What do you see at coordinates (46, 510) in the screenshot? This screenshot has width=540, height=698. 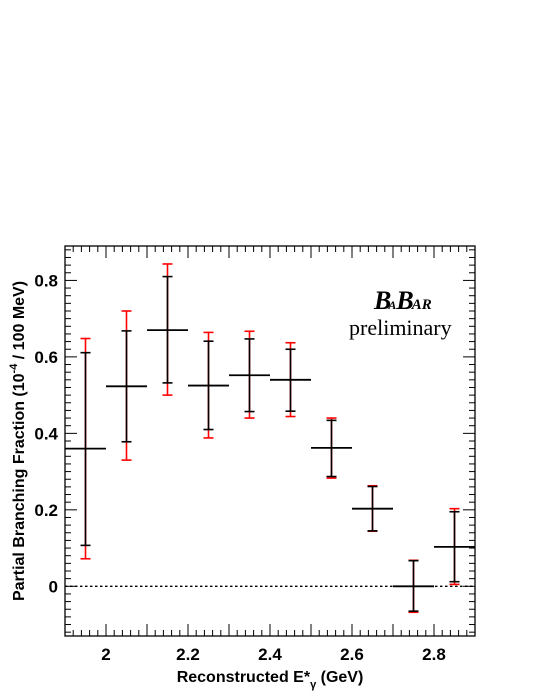 I see `y-tick-label: 0.2` at bounding box center [46, 510].